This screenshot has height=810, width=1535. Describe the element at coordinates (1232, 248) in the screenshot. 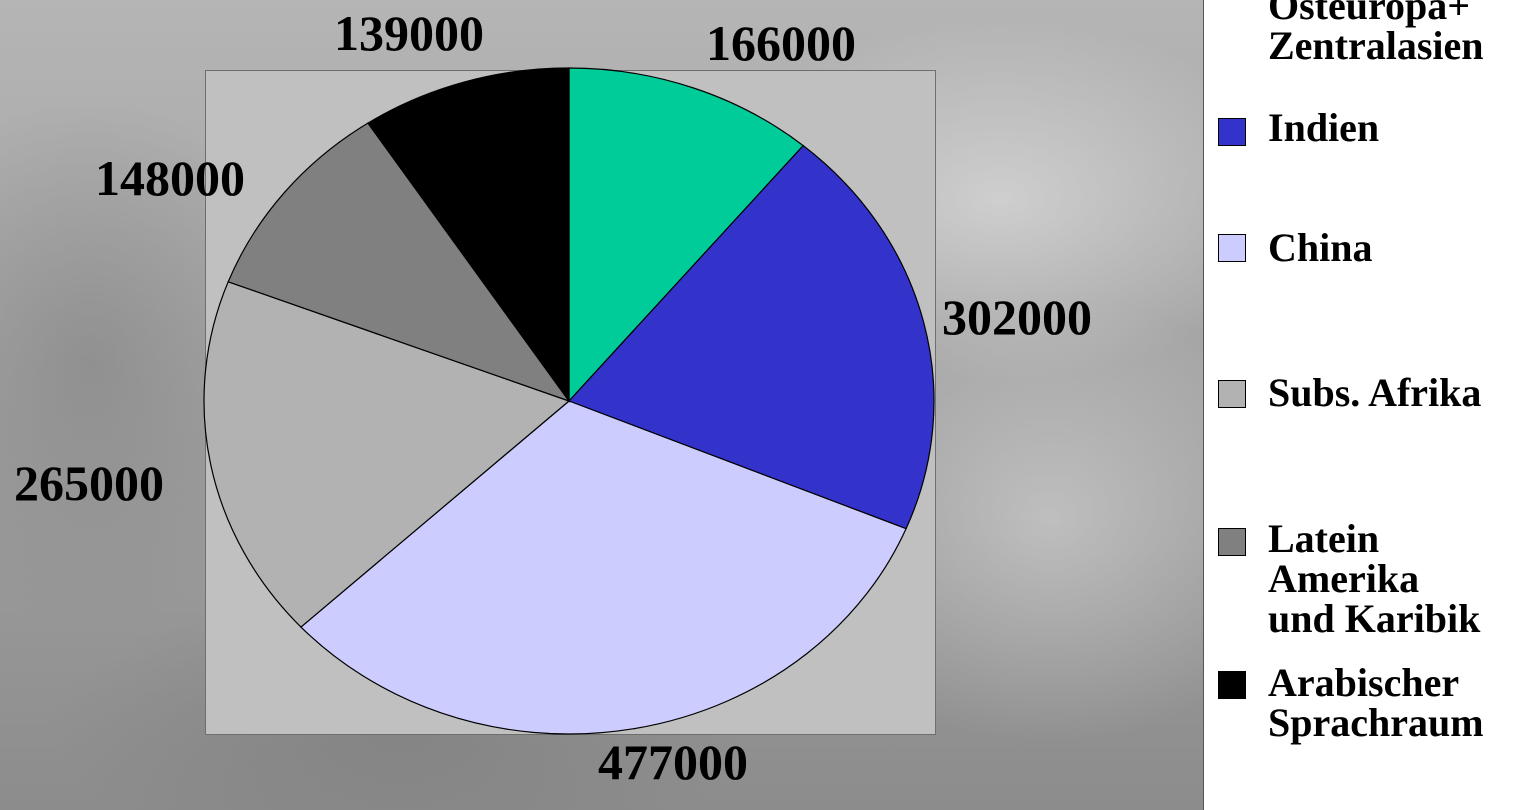

I see `legend-swatch-china` at that location.